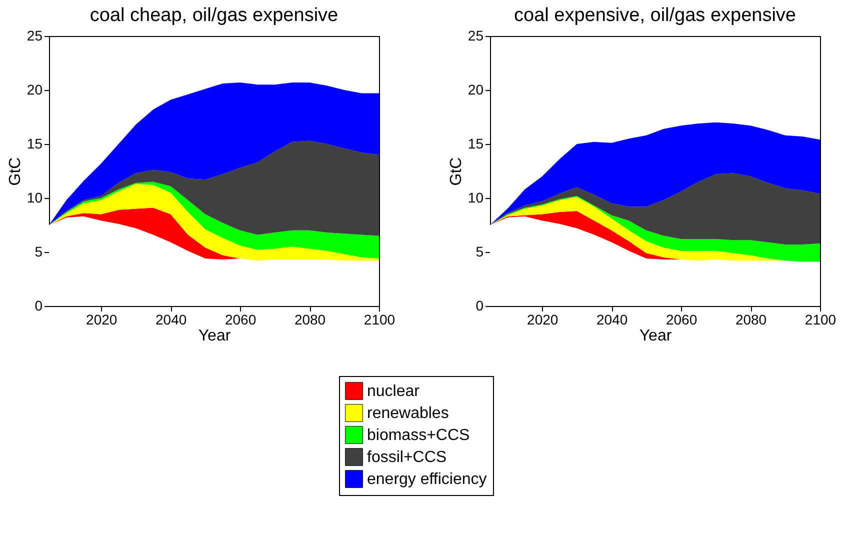 This screenshot has width=868, height=559. Describe the element at coordinates (408, 413) in the screenshot. I see `legend-label: renewables` at that location.